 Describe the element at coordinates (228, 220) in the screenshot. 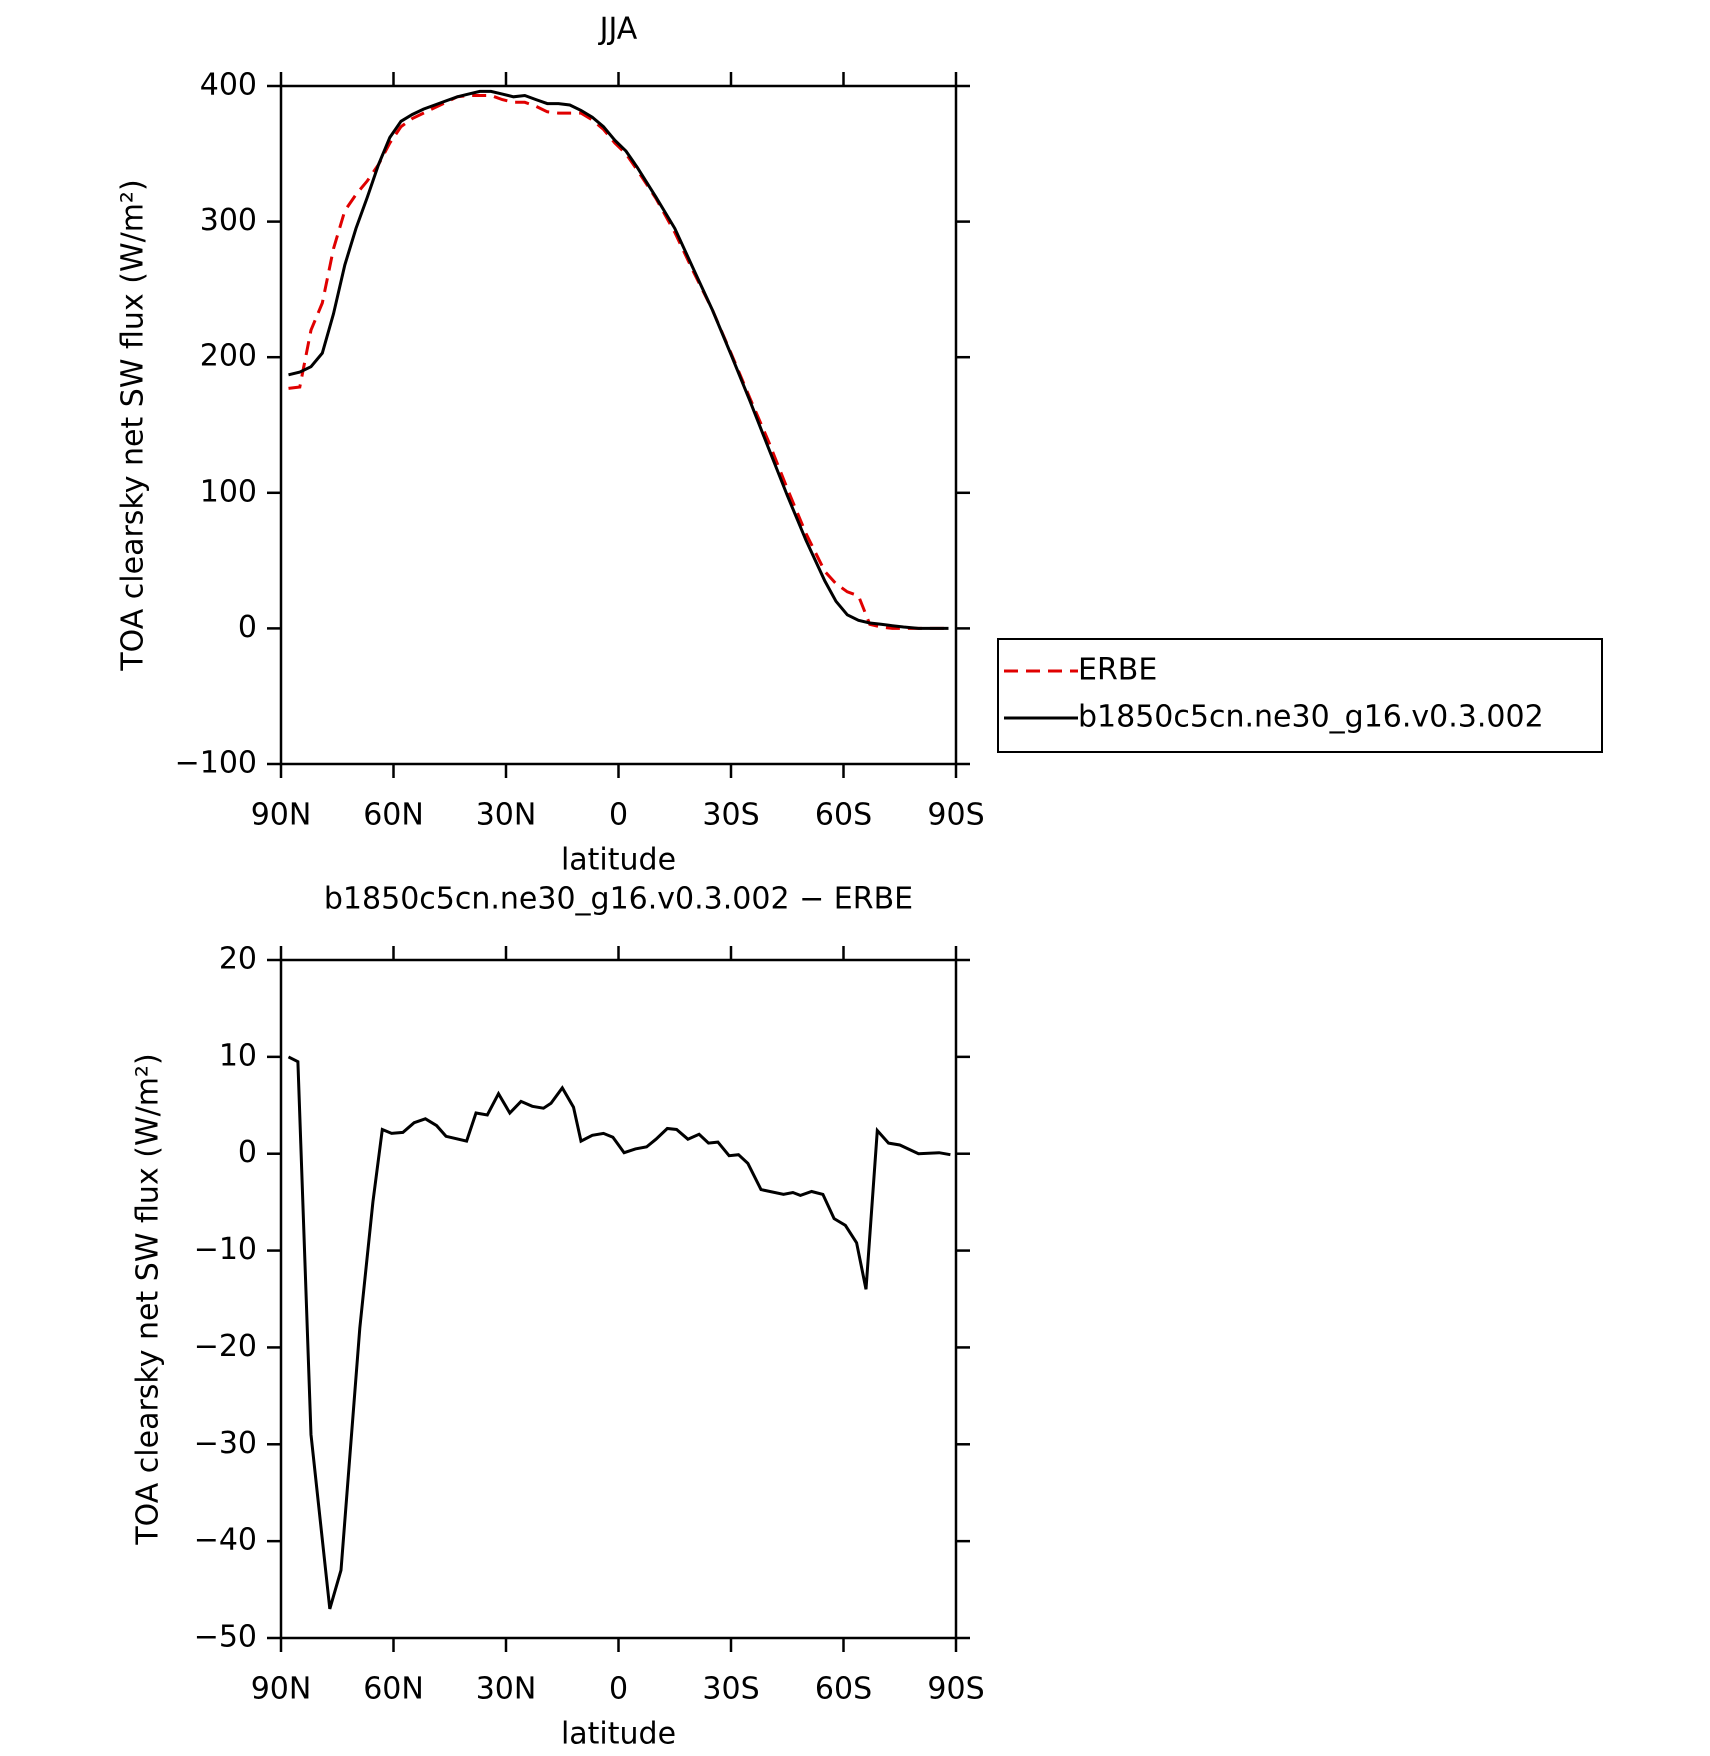

I see `y-tick-label: 300` at that location.